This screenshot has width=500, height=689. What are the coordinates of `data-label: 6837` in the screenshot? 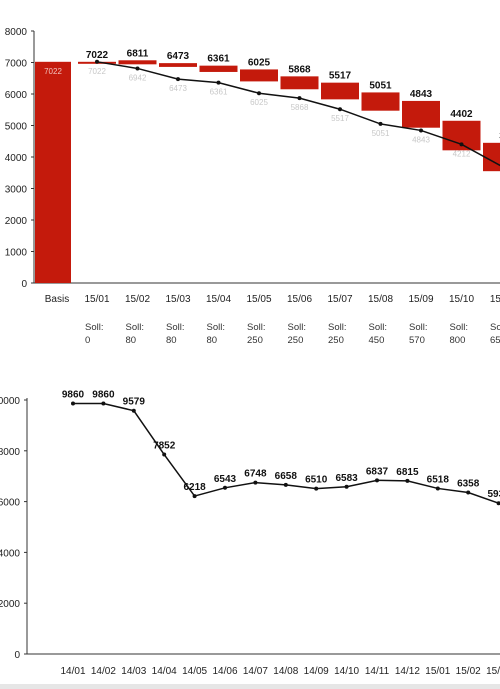 It's located at (377, 471).